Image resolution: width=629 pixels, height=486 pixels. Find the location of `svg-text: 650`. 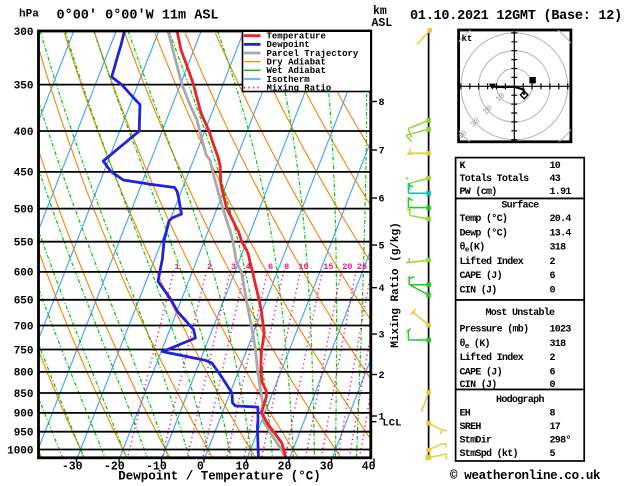

svg-text: 650 is located at coordinates (24, 302).